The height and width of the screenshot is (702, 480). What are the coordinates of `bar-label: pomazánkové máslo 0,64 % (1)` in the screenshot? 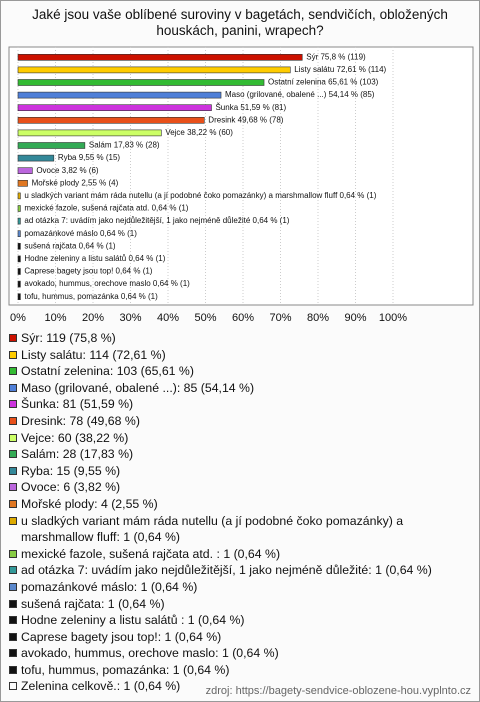 It's located at (80, 233).